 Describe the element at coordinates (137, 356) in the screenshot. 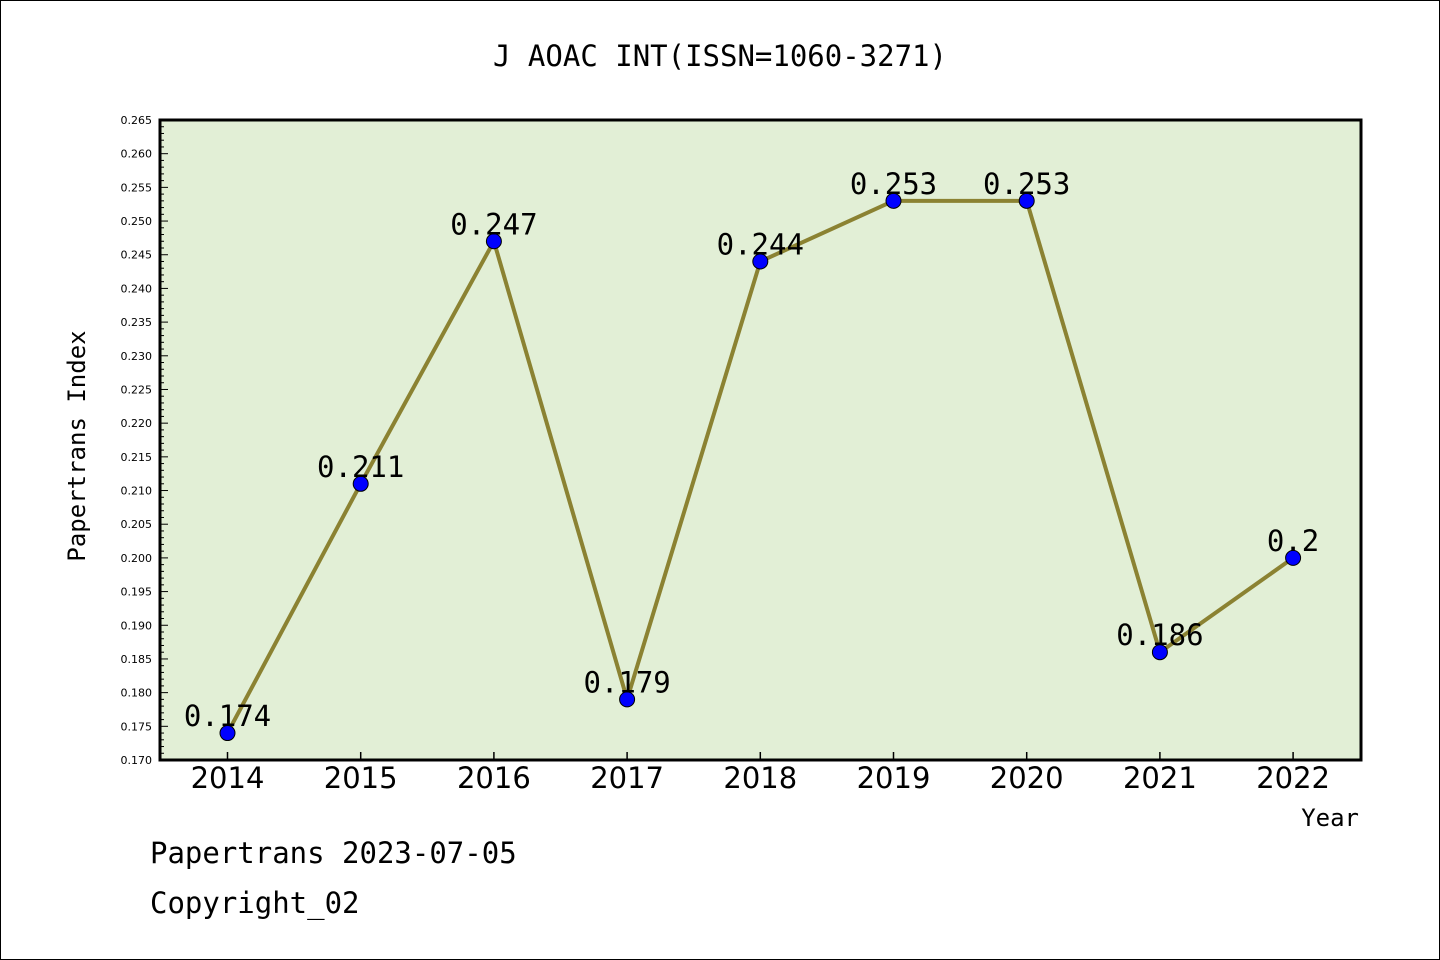

I see `y-tick-label: 0.230` at that location.